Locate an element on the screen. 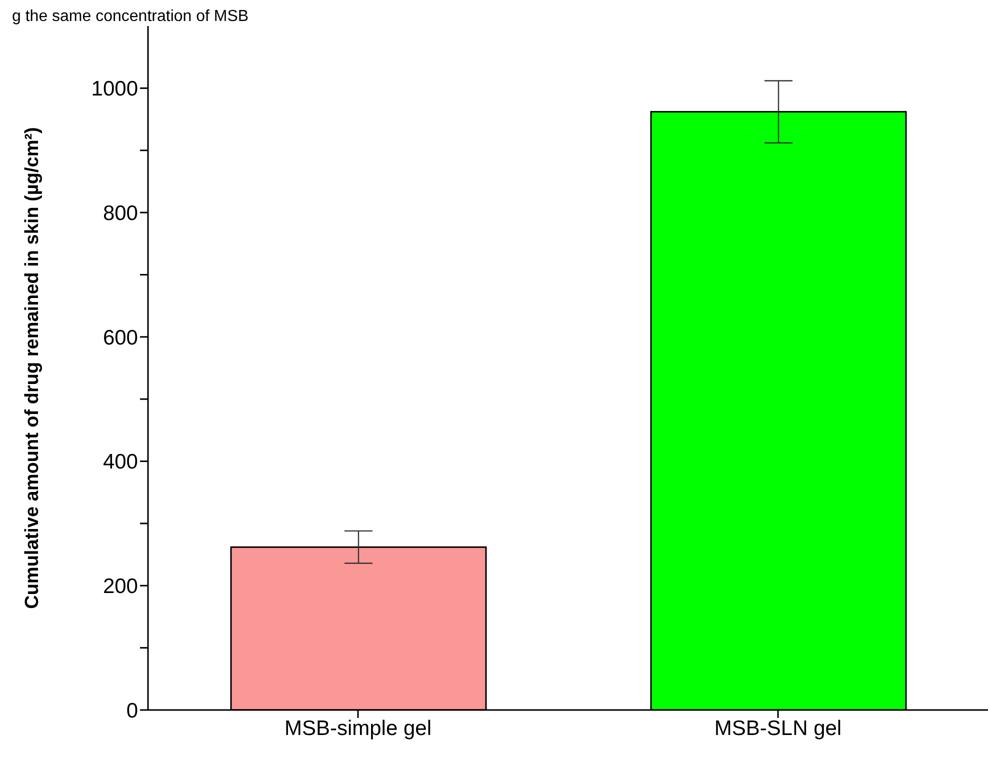 The image size is (990, 758). text: g the same concentration of MSB is located at coordinates (130, 17).